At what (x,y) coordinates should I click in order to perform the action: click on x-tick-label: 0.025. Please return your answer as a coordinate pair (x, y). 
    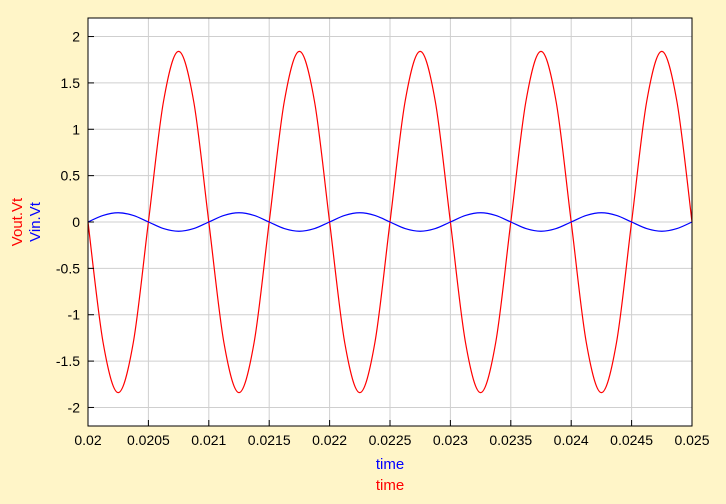
    Looking at the image, I should click on (691, 440).